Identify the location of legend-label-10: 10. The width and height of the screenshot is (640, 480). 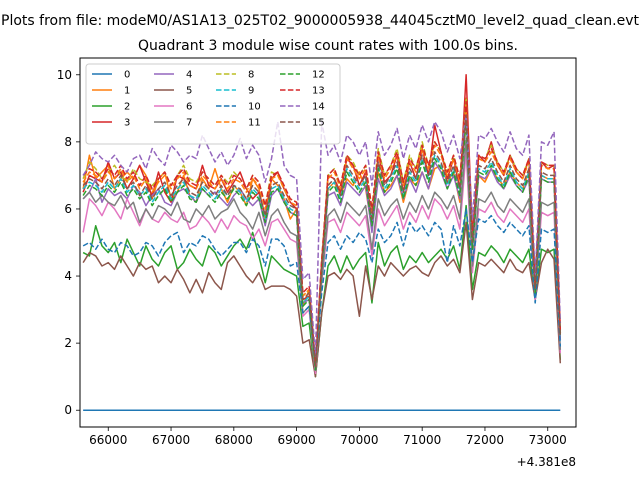
(254, 107).